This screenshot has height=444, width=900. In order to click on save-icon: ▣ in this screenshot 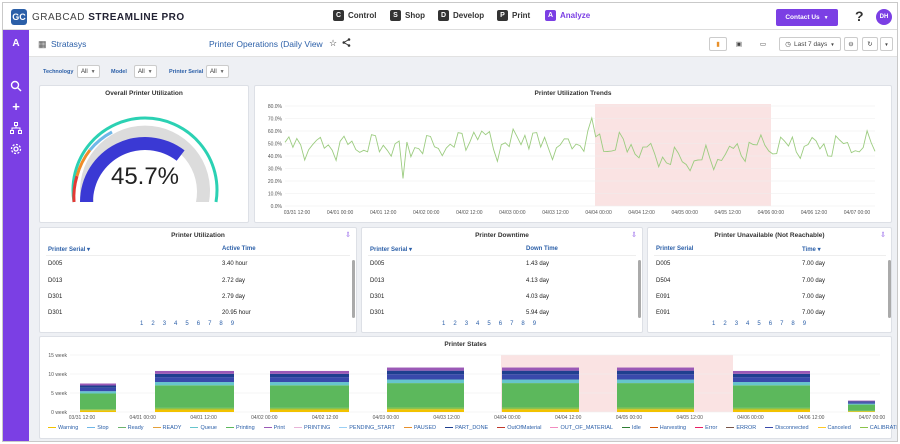, I will do `click(739, 44)`.